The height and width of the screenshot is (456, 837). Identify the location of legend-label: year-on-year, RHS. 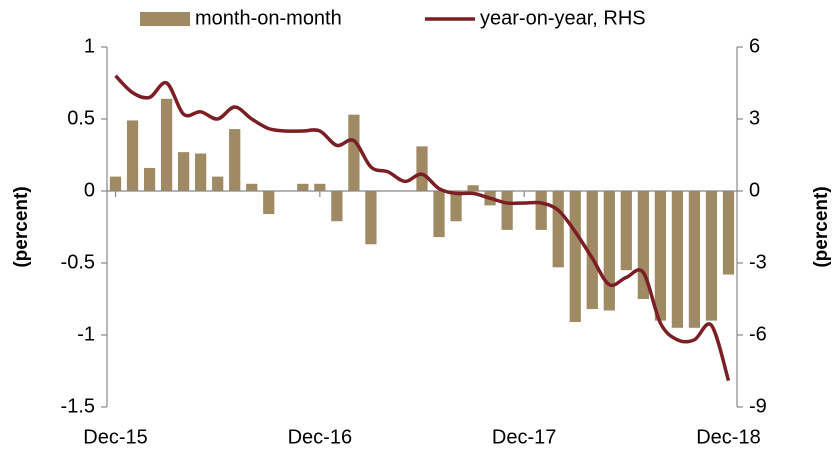
(563, 18).